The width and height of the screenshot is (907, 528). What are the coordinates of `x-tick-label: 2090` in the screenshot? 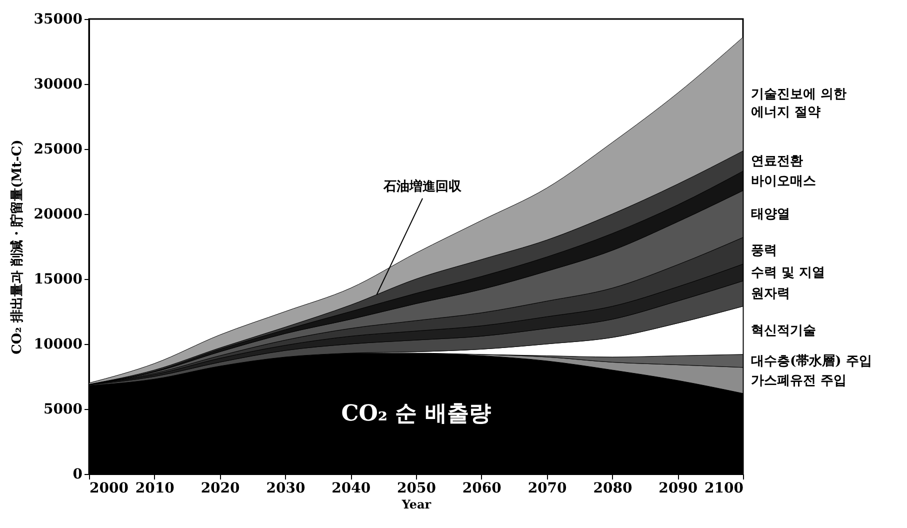 It's located at (678, 488).